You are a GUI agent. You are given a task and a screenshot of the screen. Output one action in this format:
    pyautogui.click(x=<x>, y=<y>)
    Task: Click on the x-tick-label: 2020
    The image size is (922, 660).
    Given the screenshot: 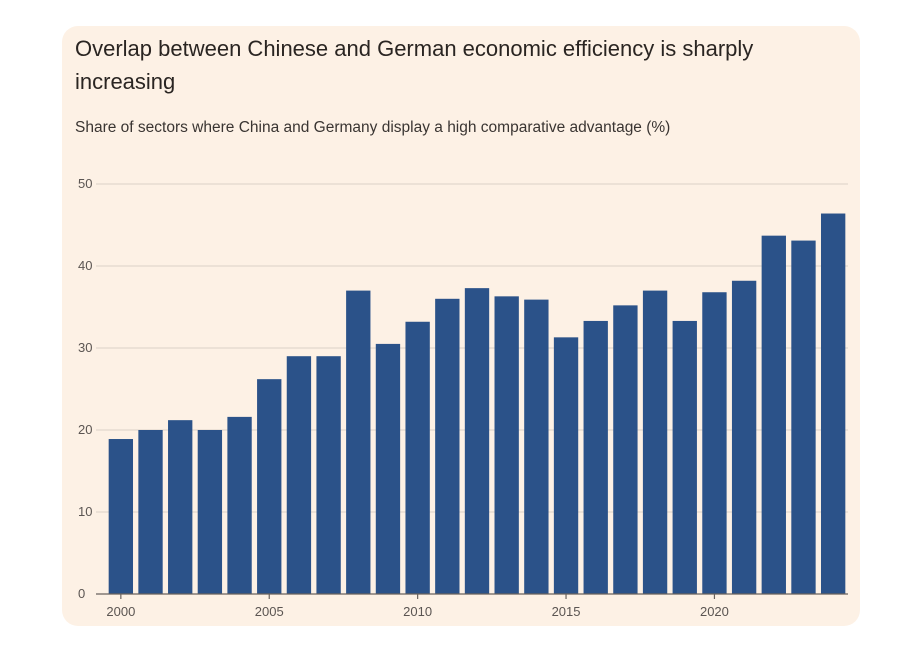 What is the action you would take?
    pyautogui.click(x=714, y=611)
    